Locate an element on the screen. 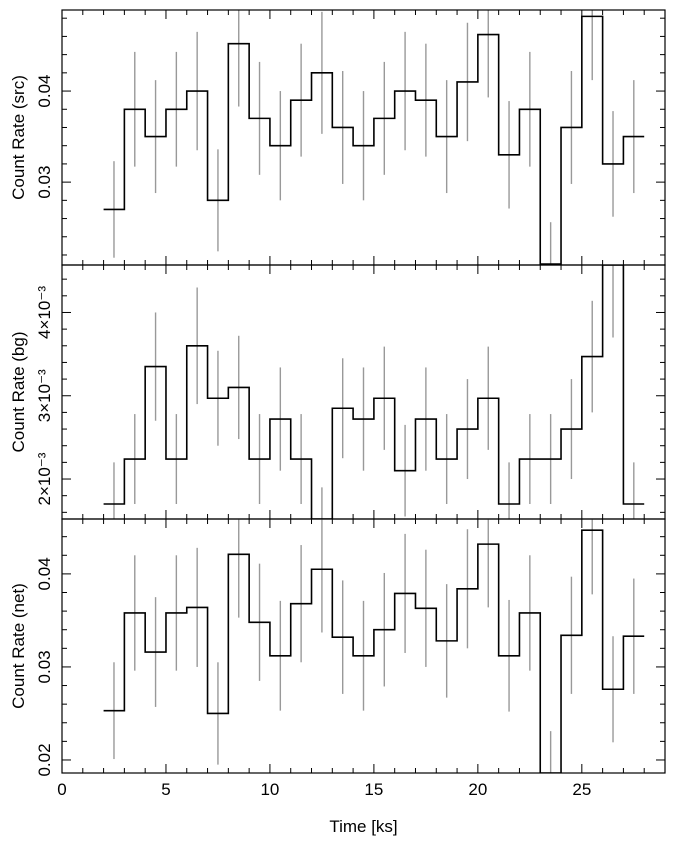  x-tick-label-1: 5 is located at coordinates (165, 789).